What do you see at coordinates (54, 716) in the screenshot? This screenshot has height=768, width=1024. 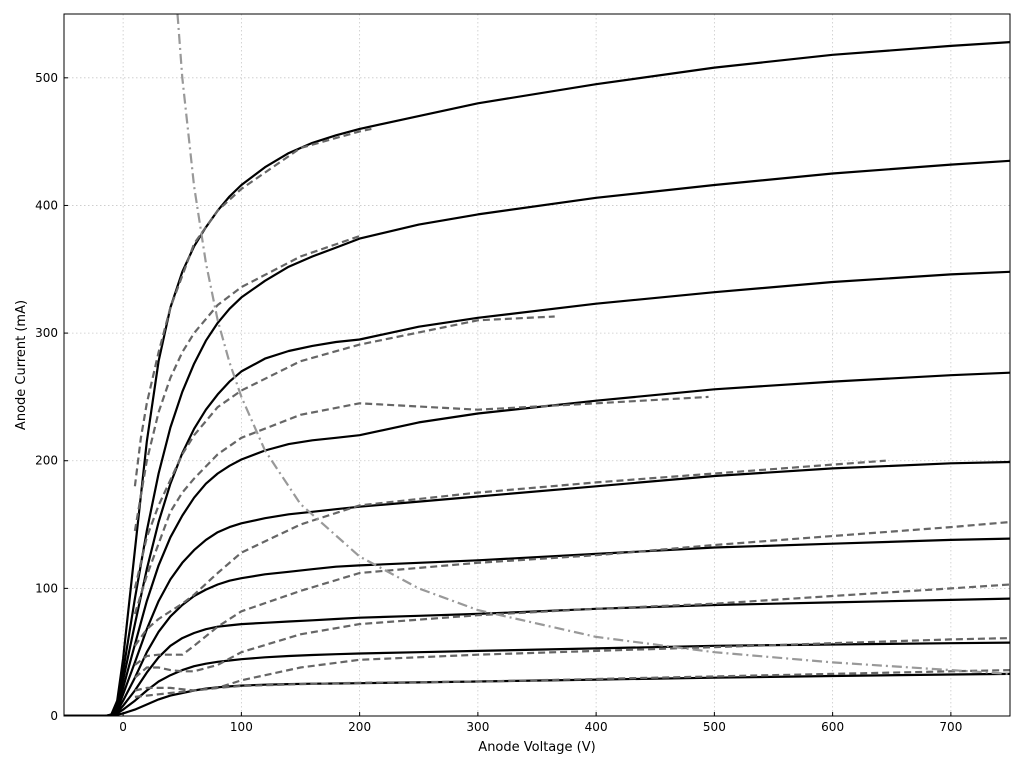 I see `y-tick-label: 0` at bounding box center [54, 716].